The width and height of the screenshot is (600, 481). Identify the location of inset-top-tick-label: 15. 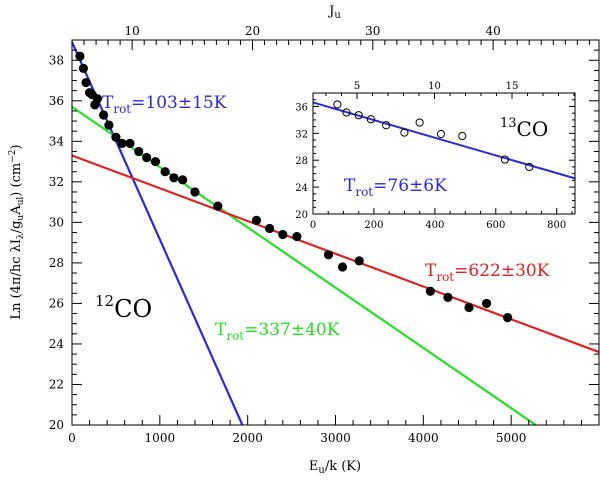
(512, 86).